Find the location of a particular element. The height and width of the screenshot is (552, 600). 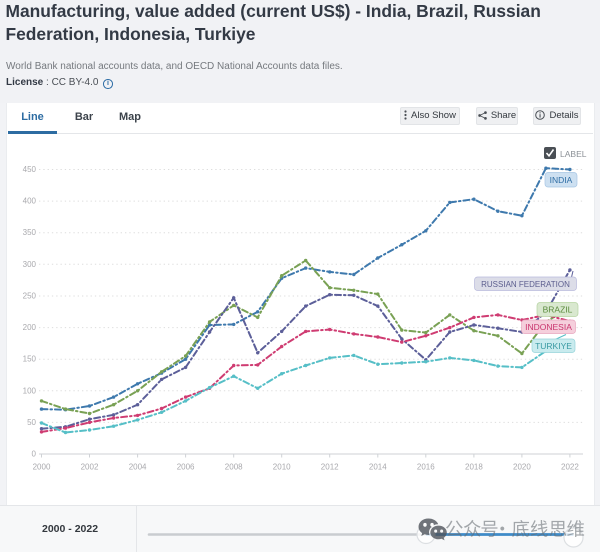

svg-text: 100 is located at coordinates (30, 390).